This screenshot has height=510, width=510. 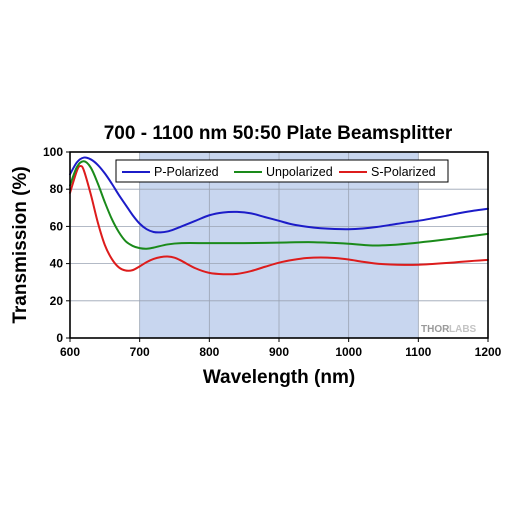 I want to click on x-tick-label-900: 900, so click(x=279, y=352).